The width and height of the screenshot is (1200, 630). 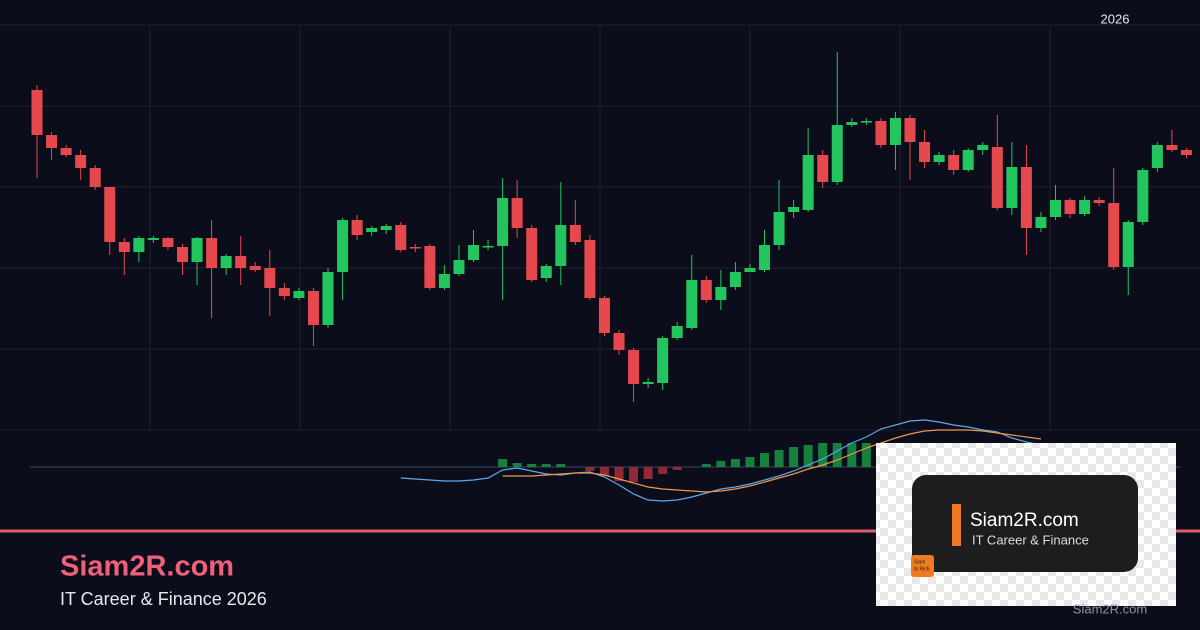 What do you see at coordinates (163, 599) in the screenshot?
I see `brand-subtitle: IT Career & Finance 2026` at bounding box center [163, 599].